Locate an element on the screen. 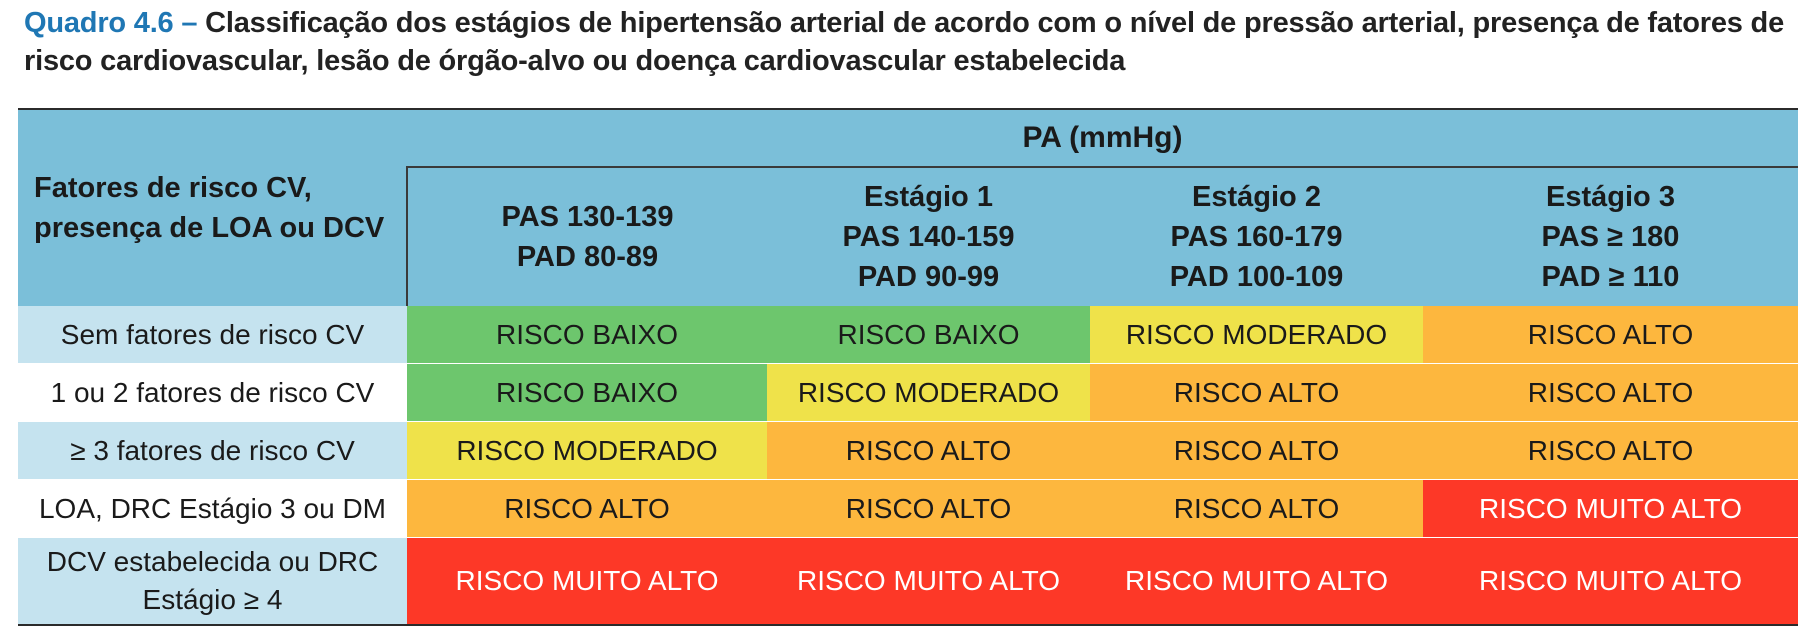  column-header-line: PAD ≥ 110 is located at coordinates (1610, 277).